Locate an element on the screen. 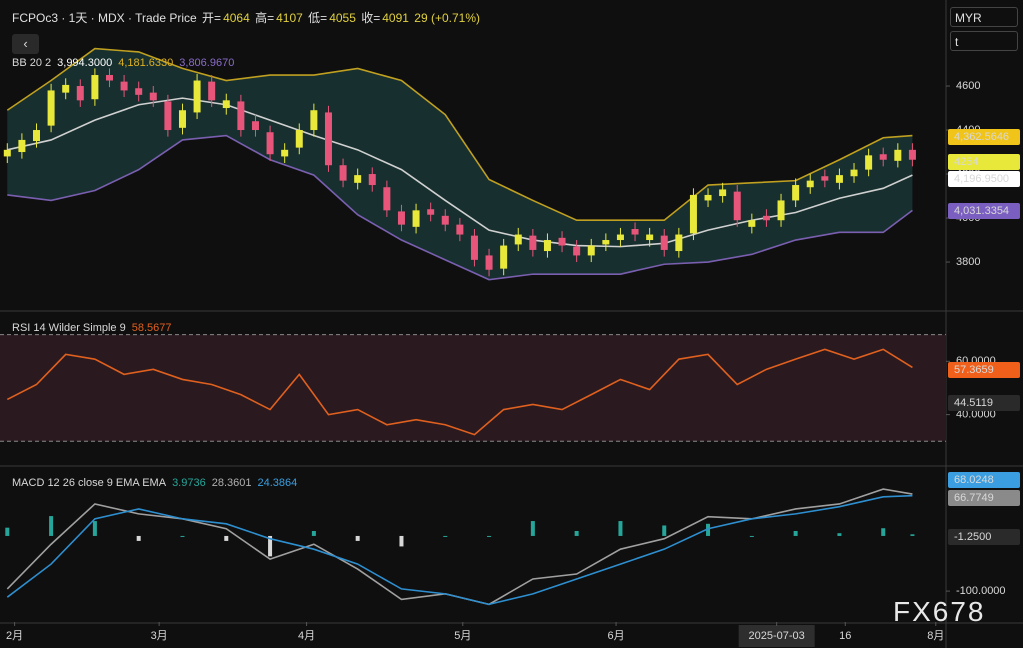  legend-value: 3.9736 is located at coordinates (189, 483).